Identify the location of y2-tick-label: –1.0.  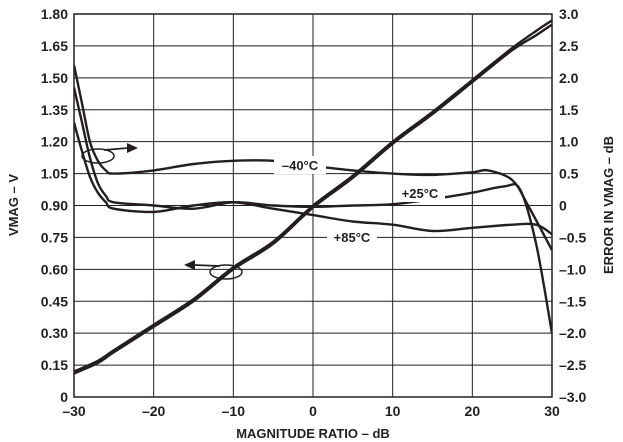
(572, 269).